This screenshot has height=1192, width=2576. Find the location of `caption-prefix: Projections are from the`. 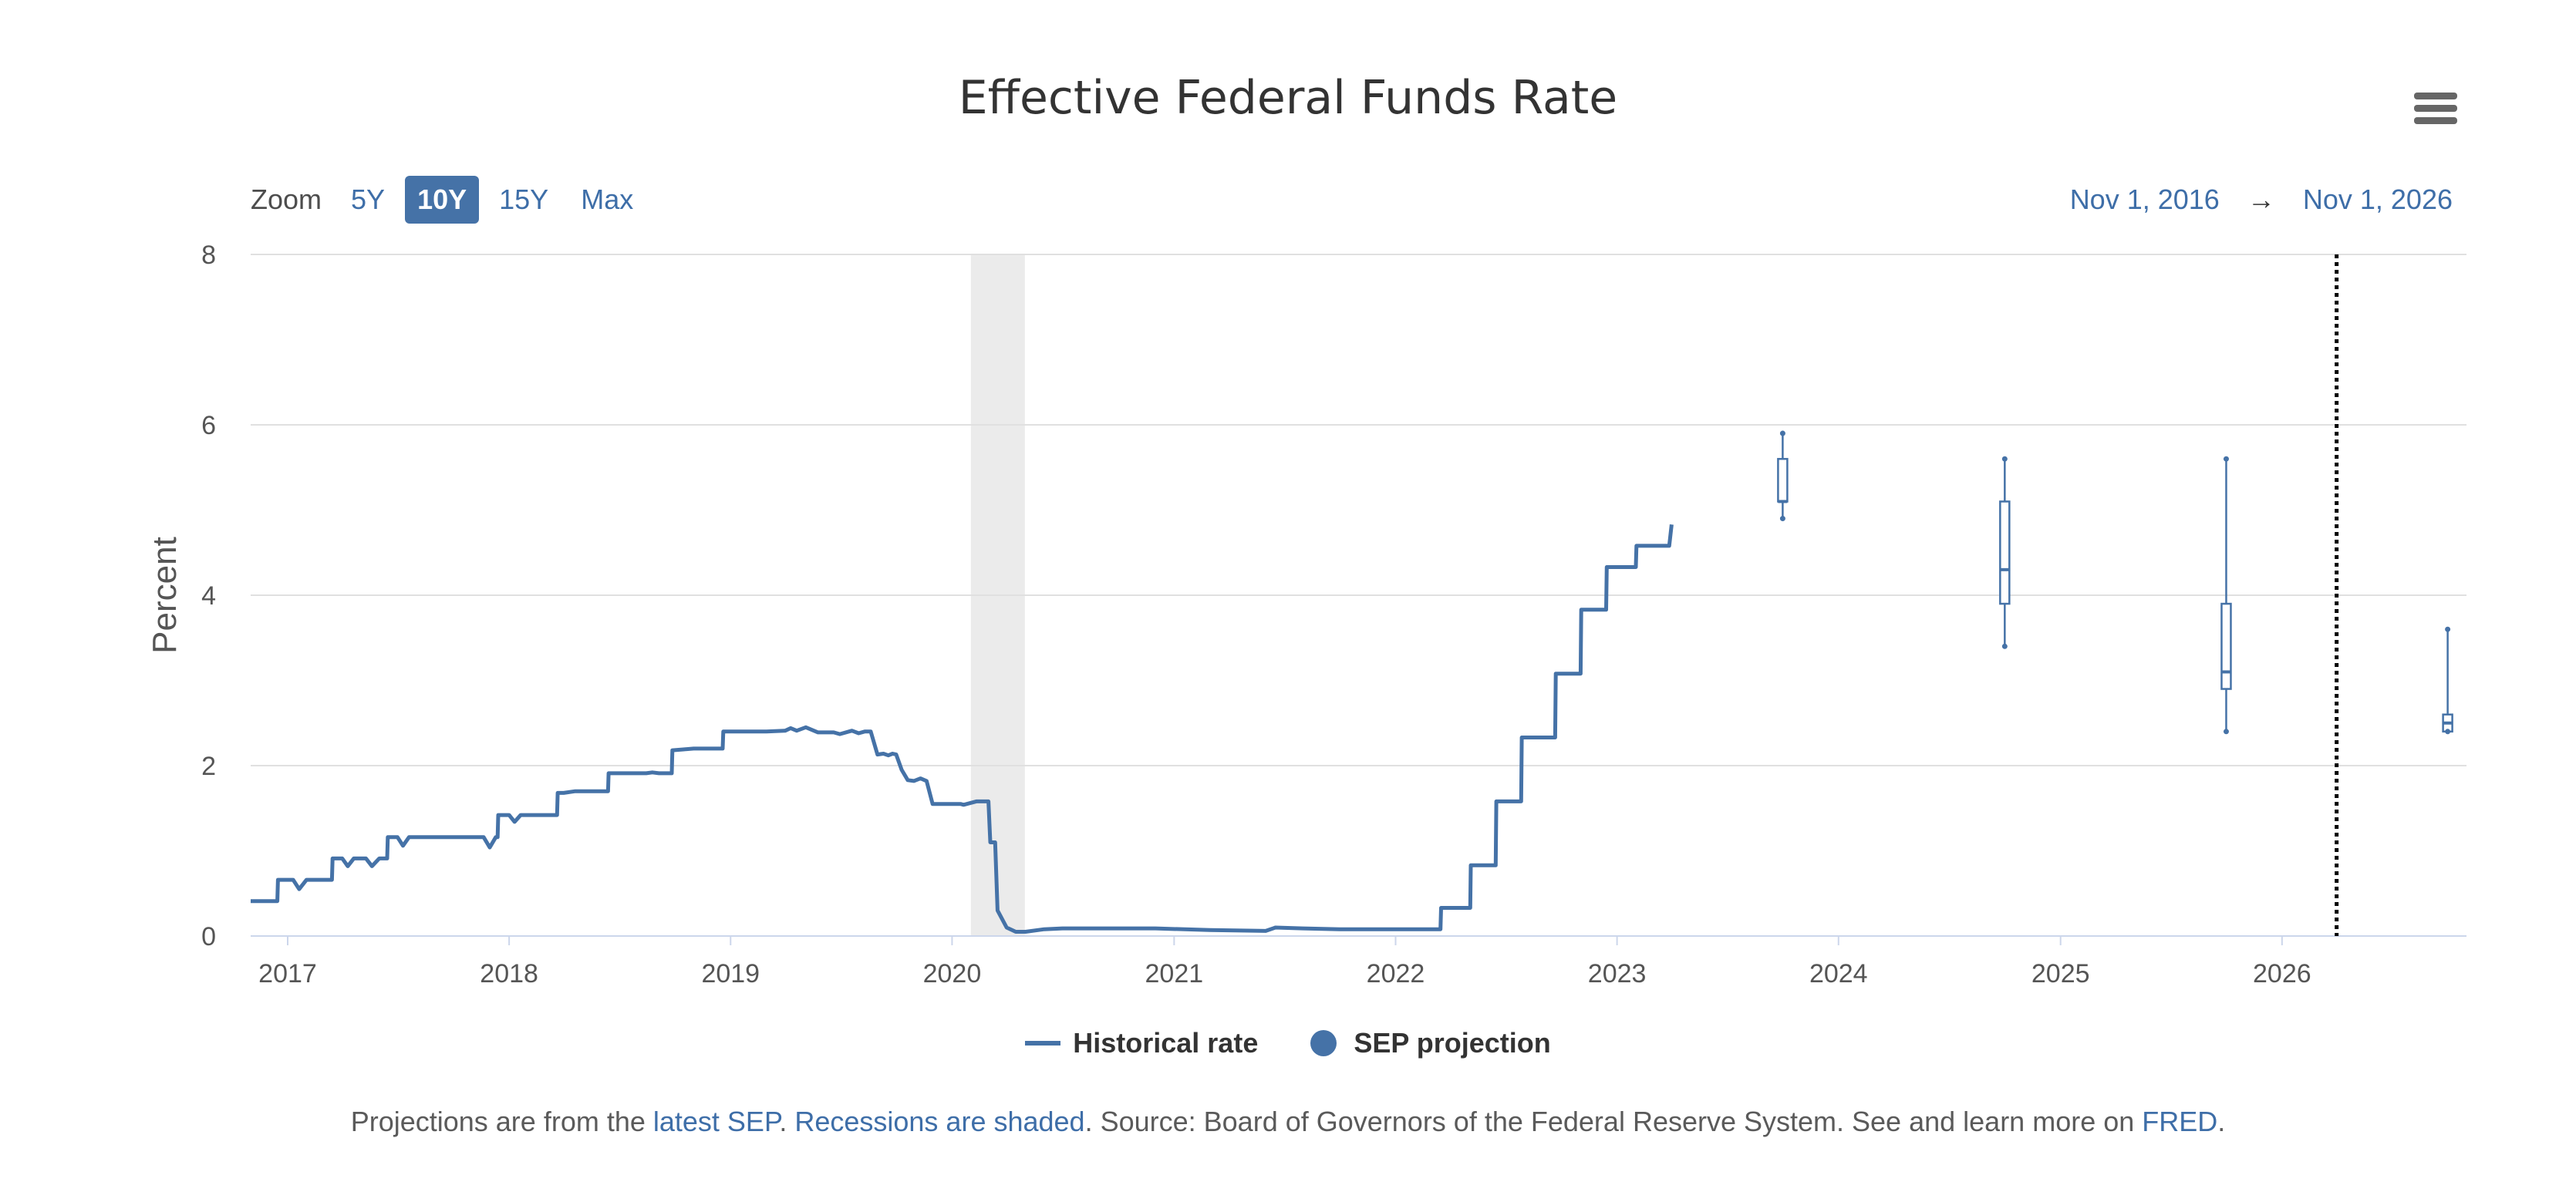

caption-prefix: Projections are from the is located at coordinates (501, 1121).